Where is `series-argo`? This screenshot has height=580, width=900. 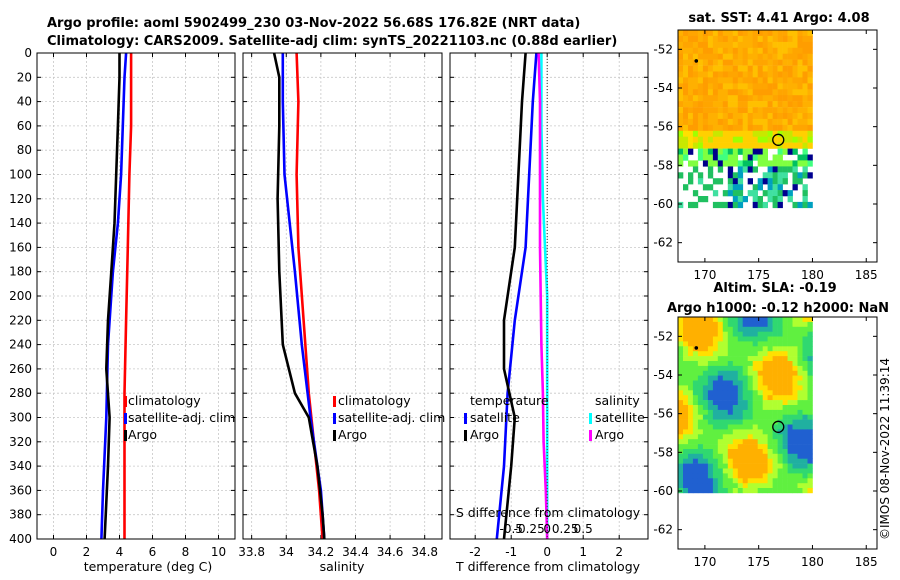
series-argo is located at coordinates (112, 296).